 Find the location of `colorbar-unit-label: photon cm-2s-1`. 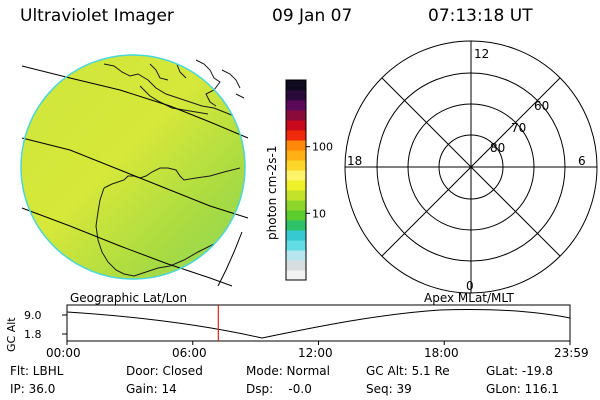

colorbar-unit-label: photon cm-2s-1 is located at coordinates (272, 193).